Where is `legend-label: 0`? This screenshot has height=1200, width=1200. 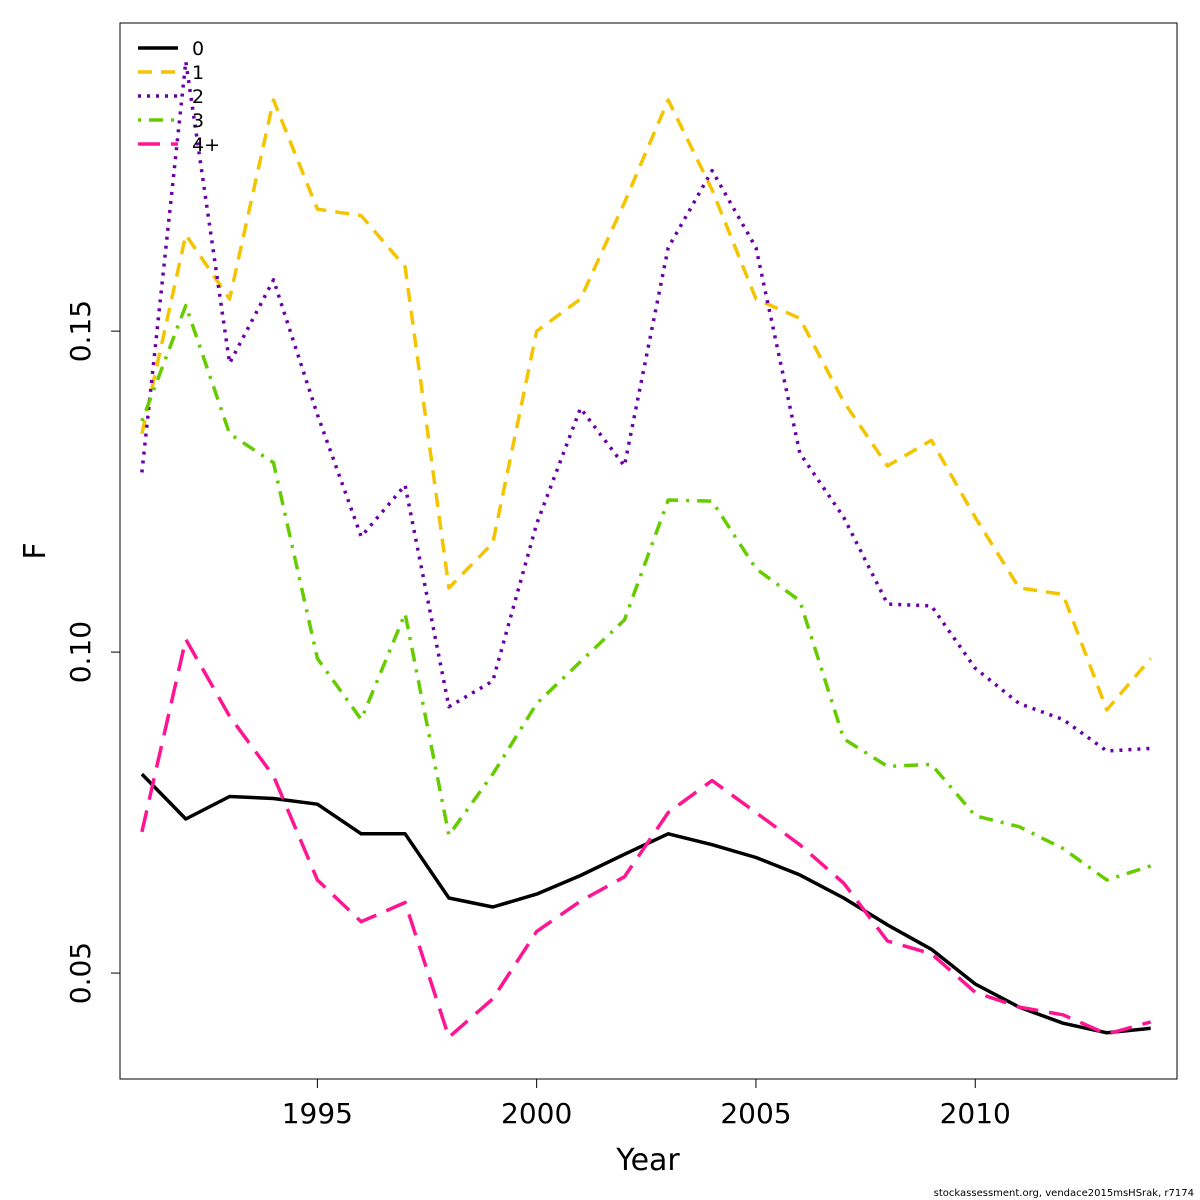
legend-label: 0 is located at coordinates (198, 49).